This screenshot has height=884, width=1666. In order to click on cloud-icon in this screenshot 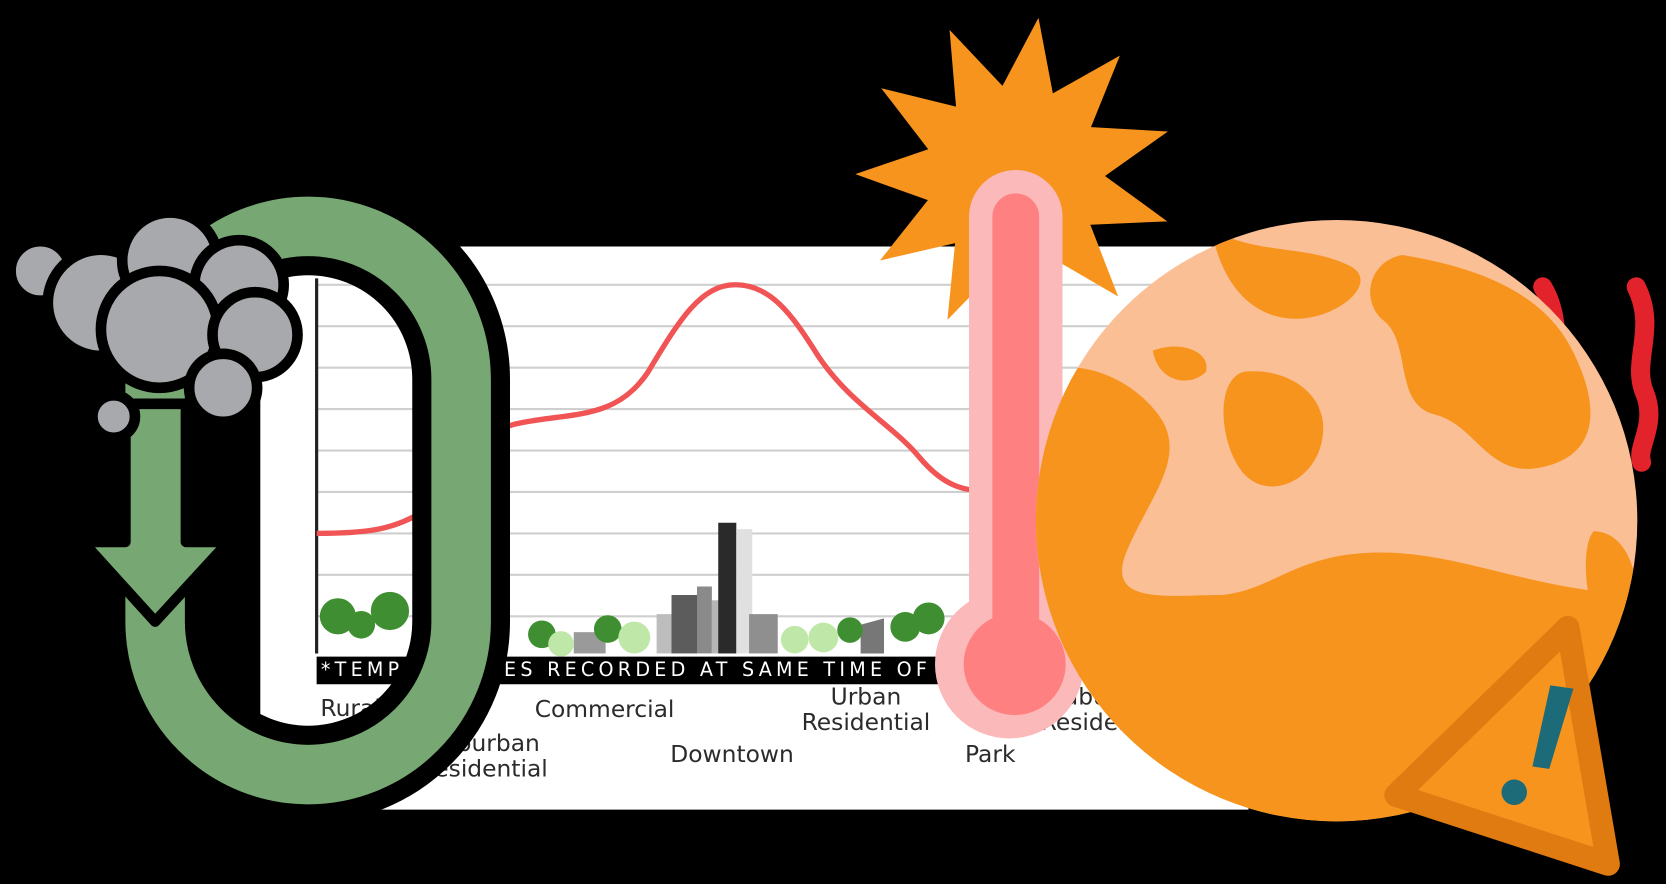, I will do `click(154, 325)`.